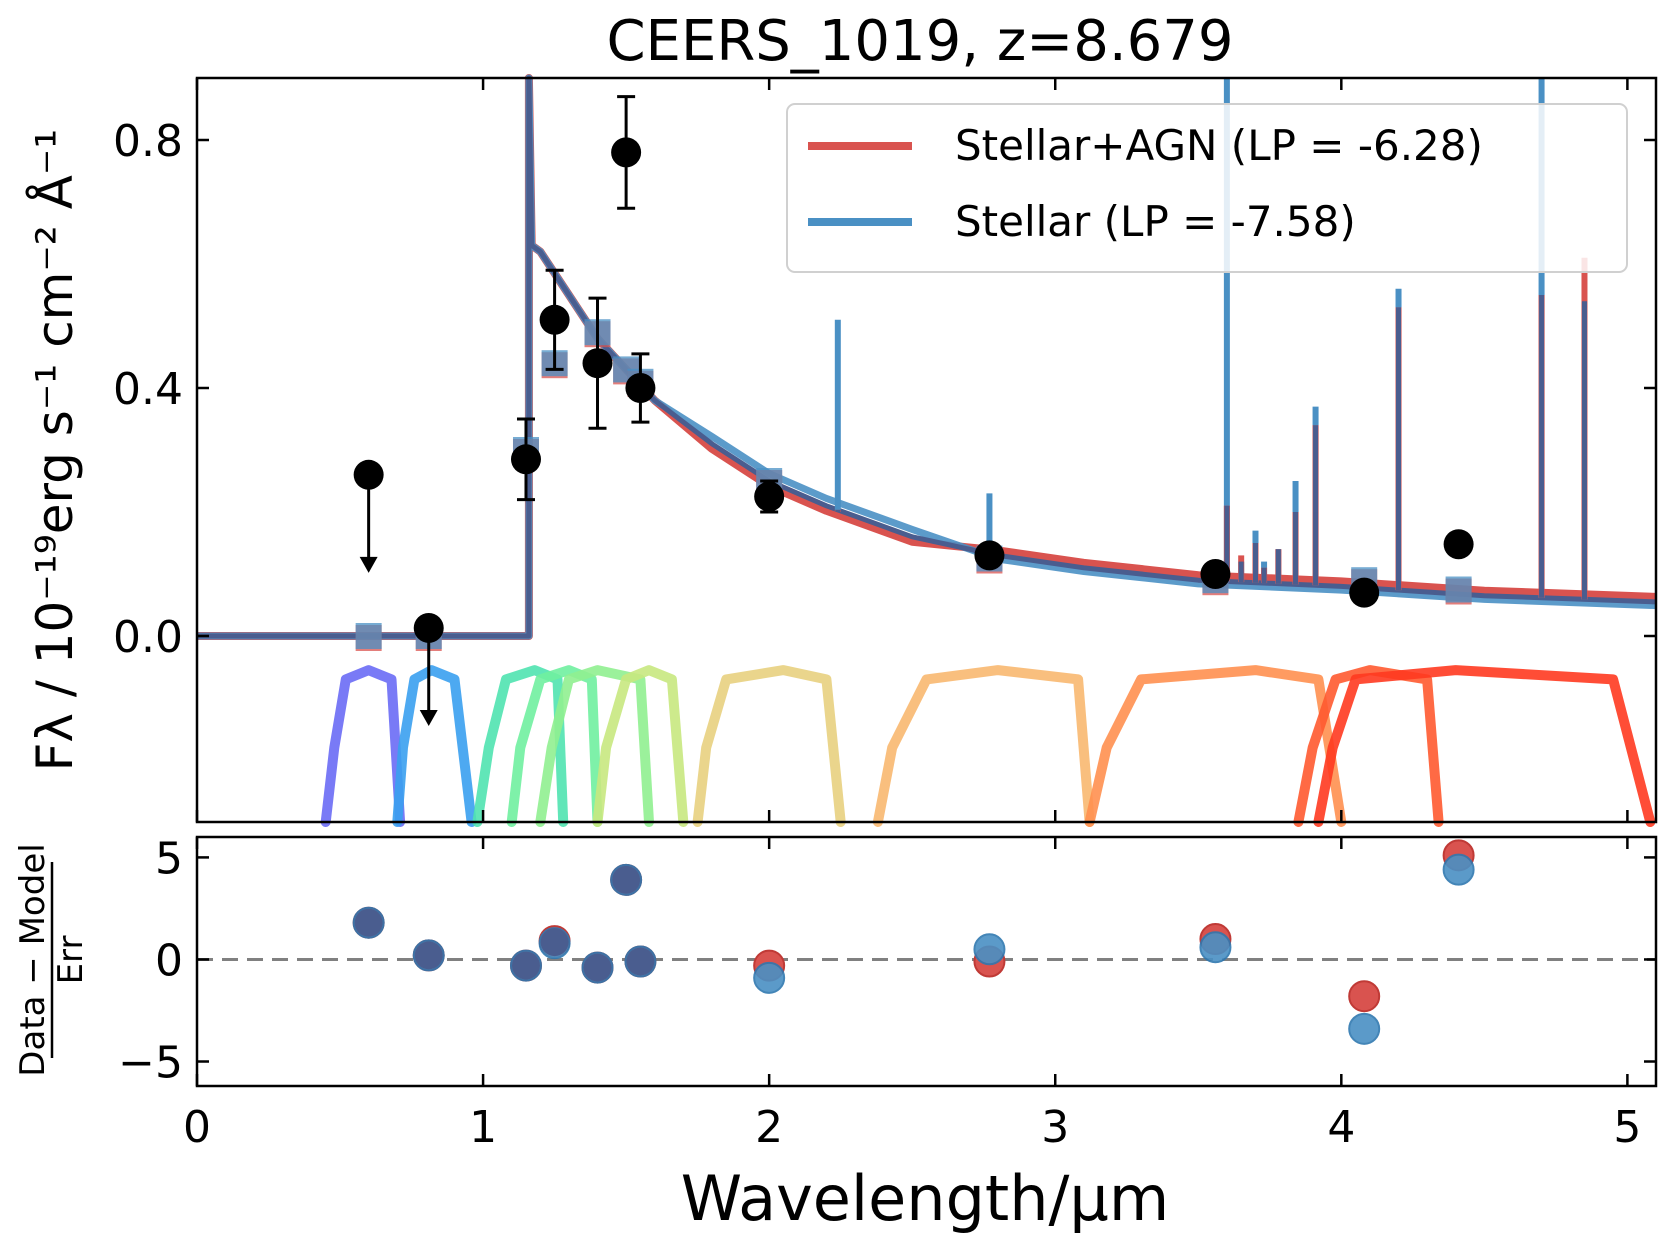 The height and width of the screenshot is (1246, 1661). Describe the element at coordinates (169, 858) in the screenshot. I see `bottom-ytick-label-2: 5` at that location.